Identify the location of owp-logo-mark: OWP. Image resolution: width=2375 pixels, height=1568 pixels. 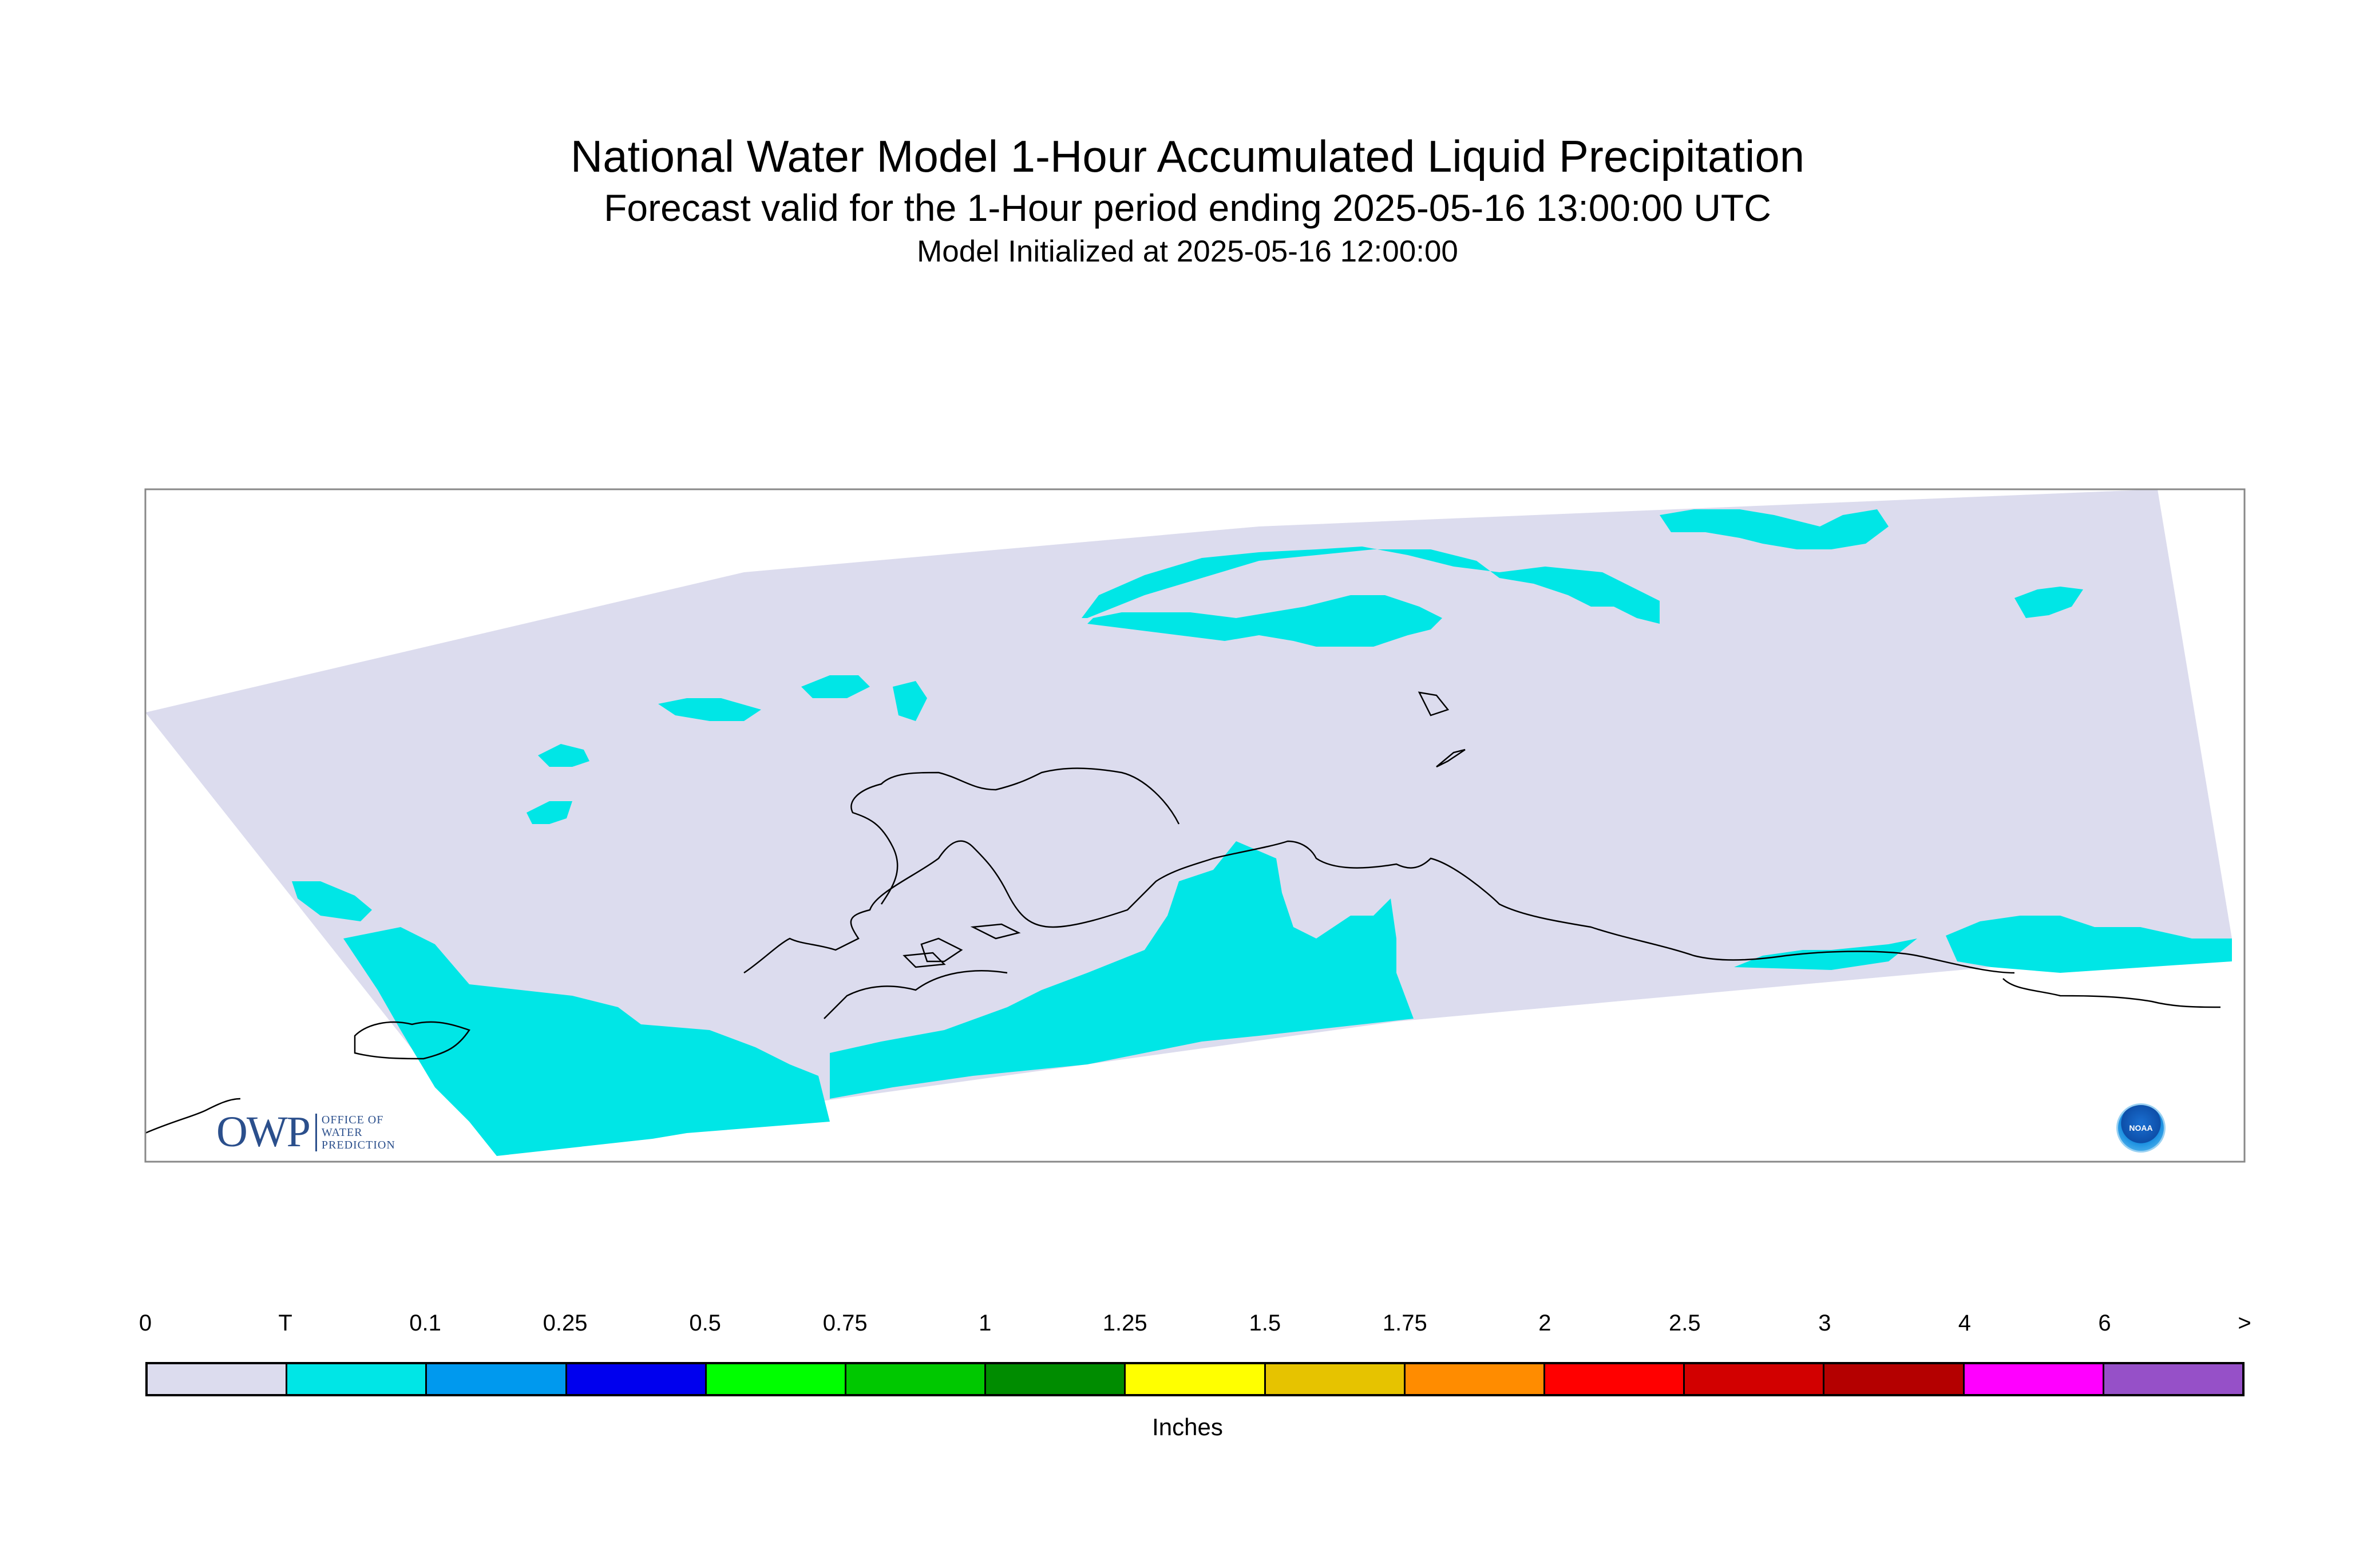
(263, 1132).